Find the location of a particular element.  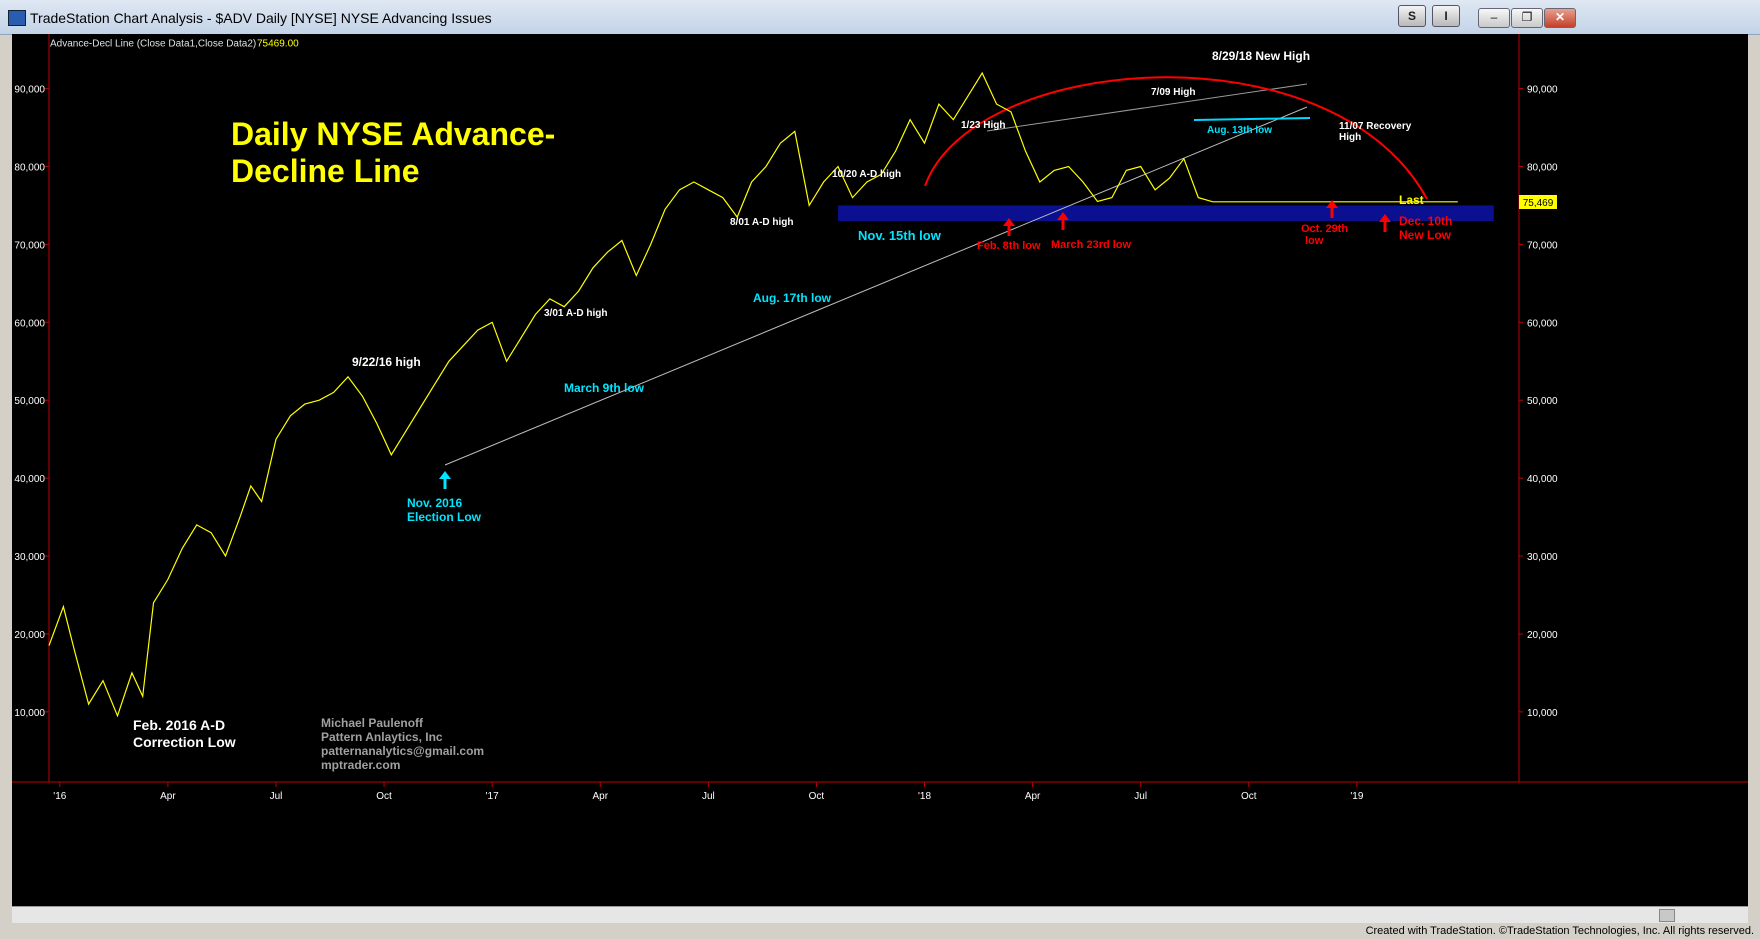

y-tick-label-left: 60,000 is located at coordinates (29, 323).